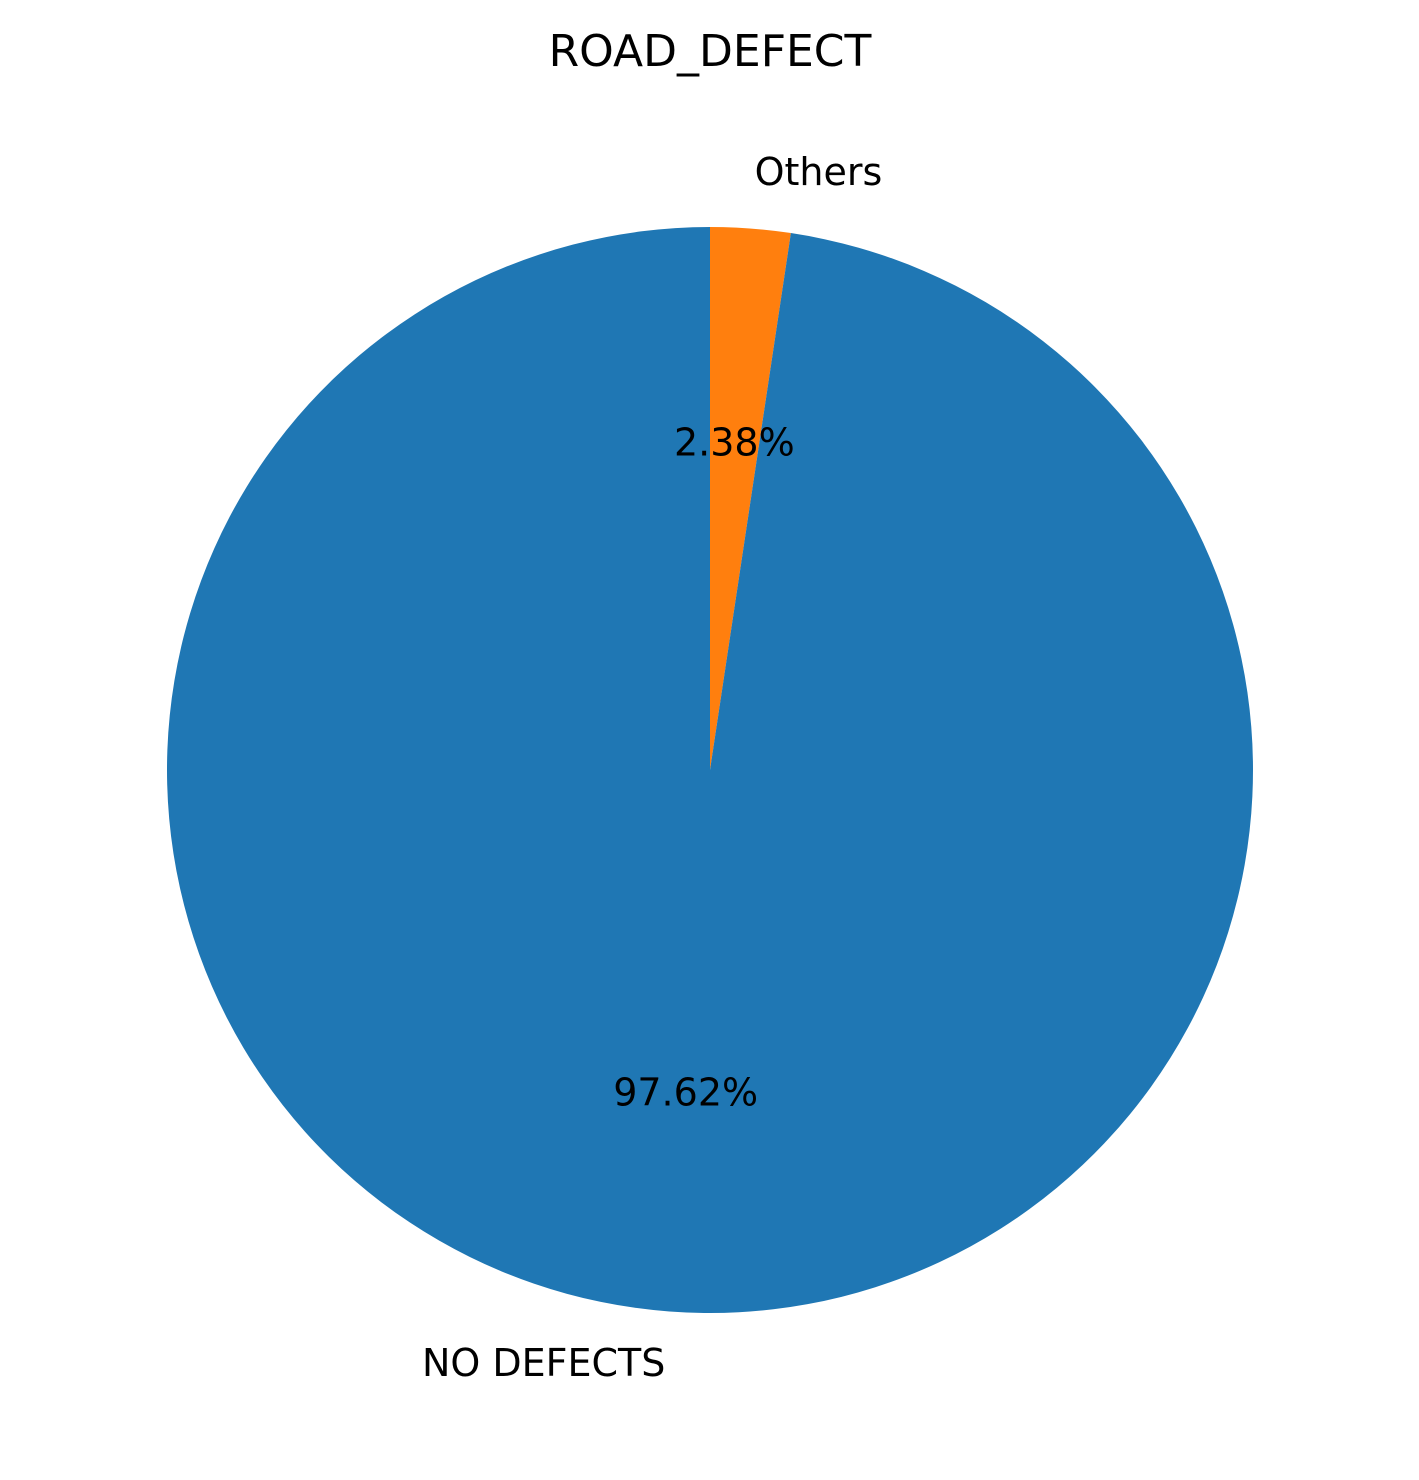 Image resolution: width=1419 pixels, height=1480 pixels. Describe the element at coordinates (819, 172) in the screenshot. I see `slice-label: Others` at that location.